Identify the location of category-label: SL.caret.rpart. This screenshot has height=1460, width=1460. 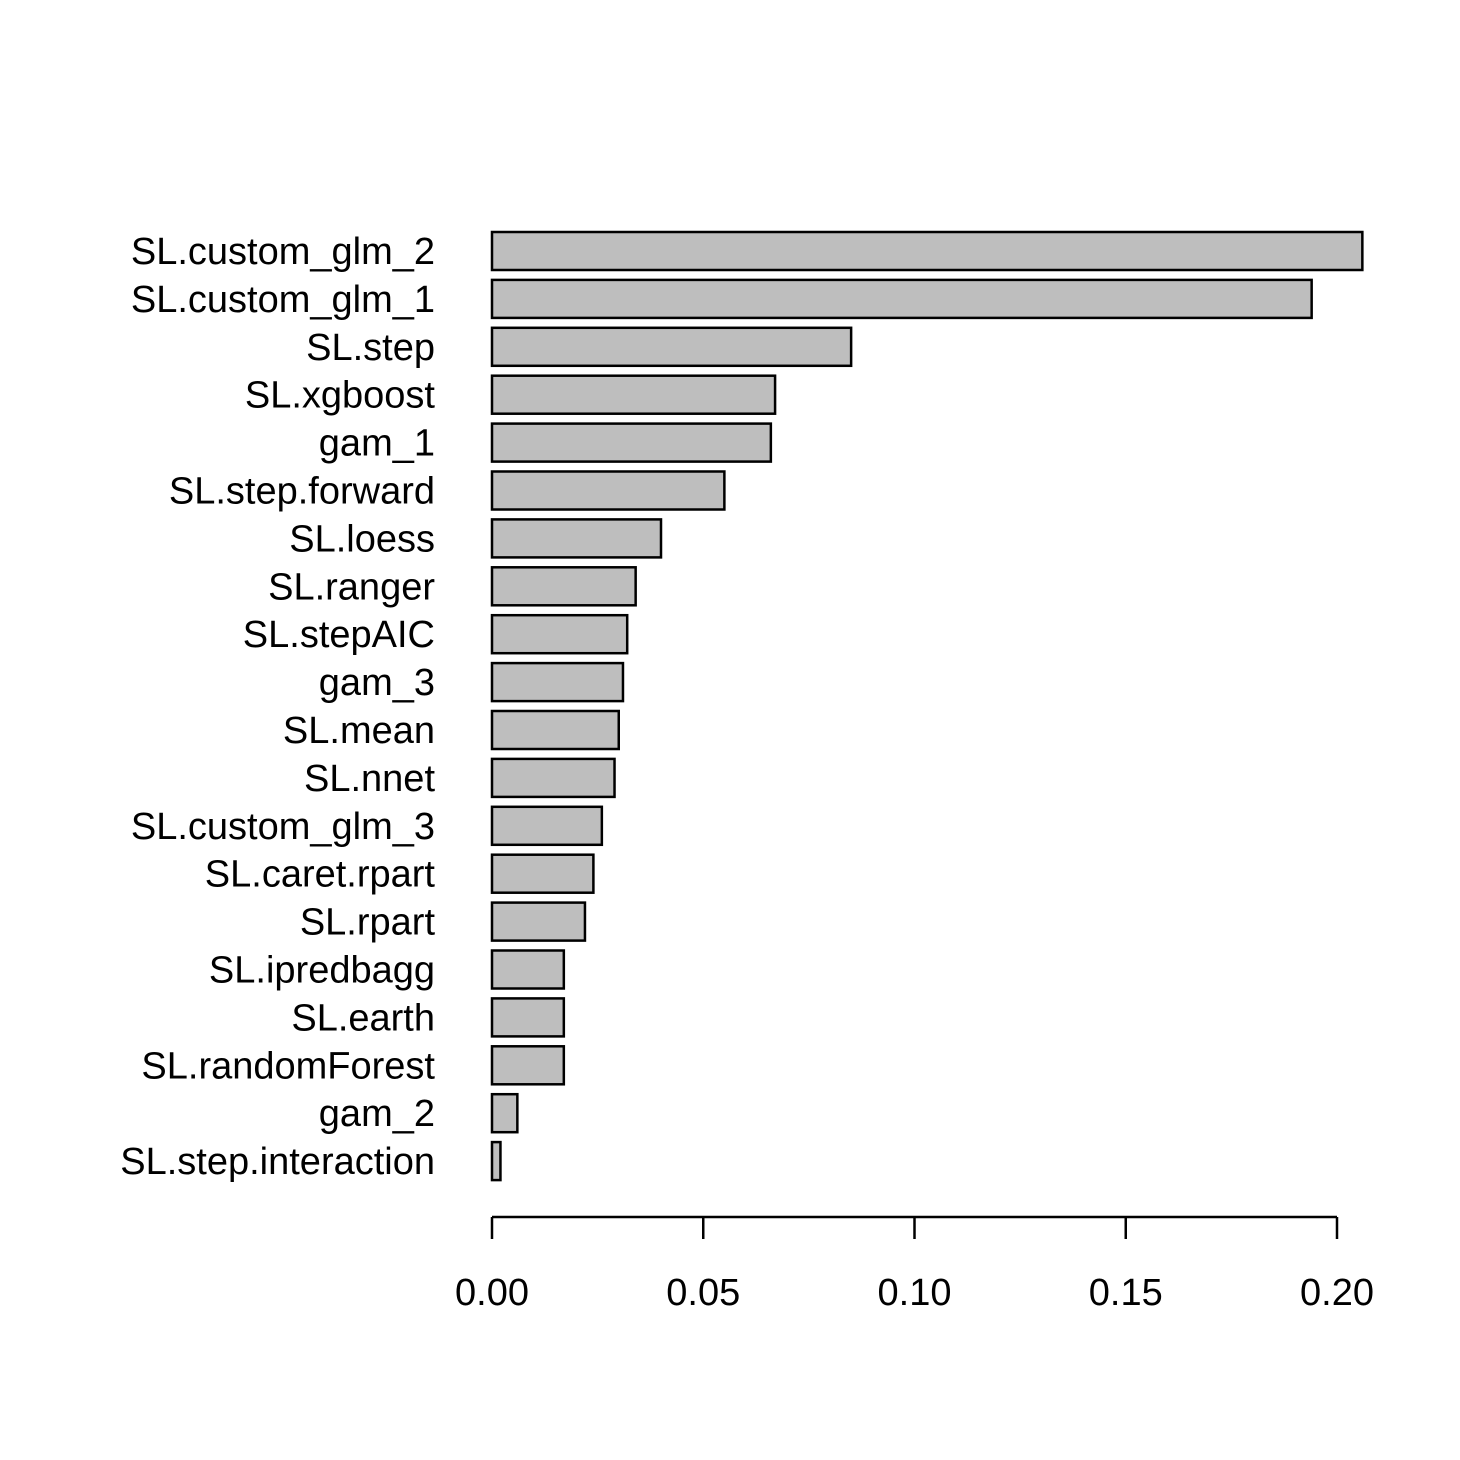
(320, 875).